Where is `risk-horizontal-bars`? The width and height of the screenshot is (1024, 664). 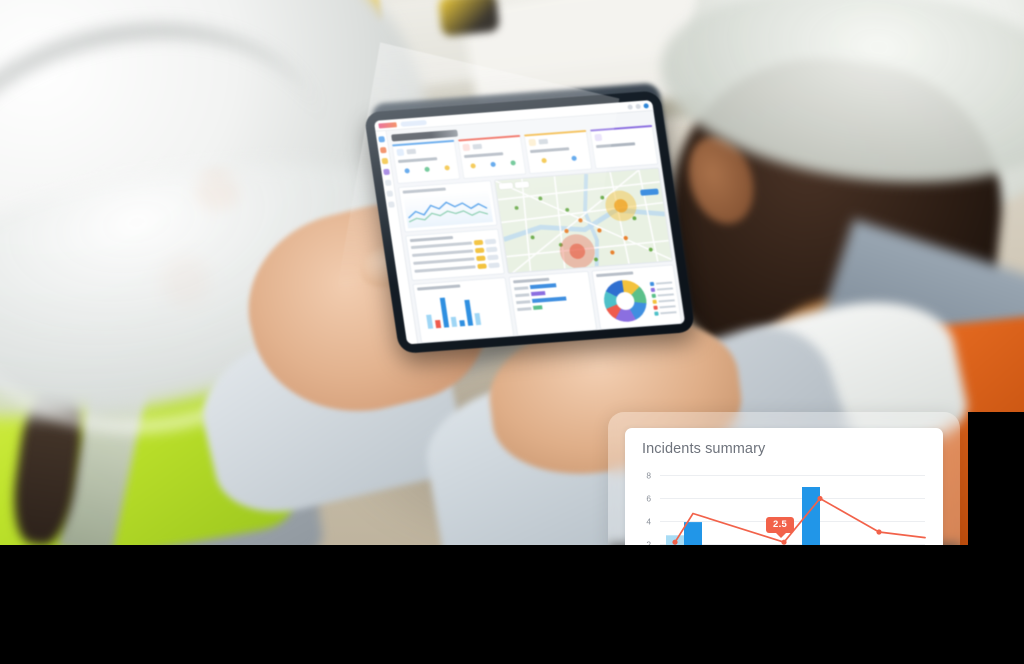 risk-horizontal-bars is located at coordinates (551, 296).